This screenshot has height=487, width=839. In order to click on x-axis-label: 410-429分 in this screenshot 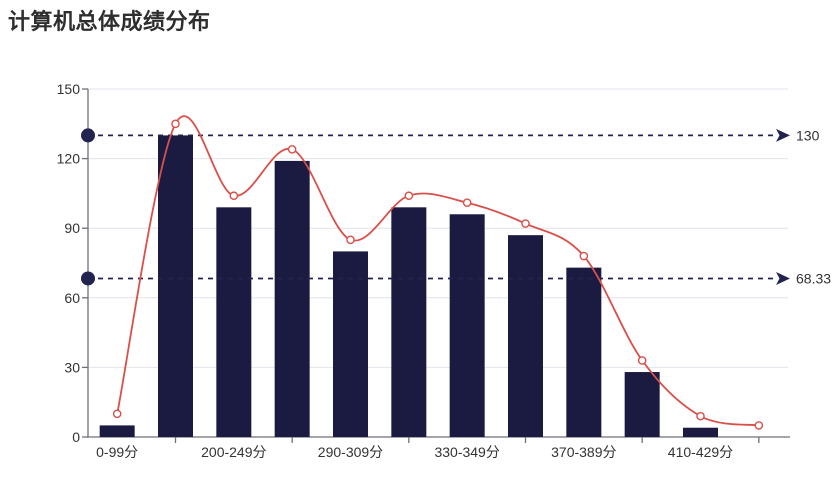, I will do `click(700, 452)`.